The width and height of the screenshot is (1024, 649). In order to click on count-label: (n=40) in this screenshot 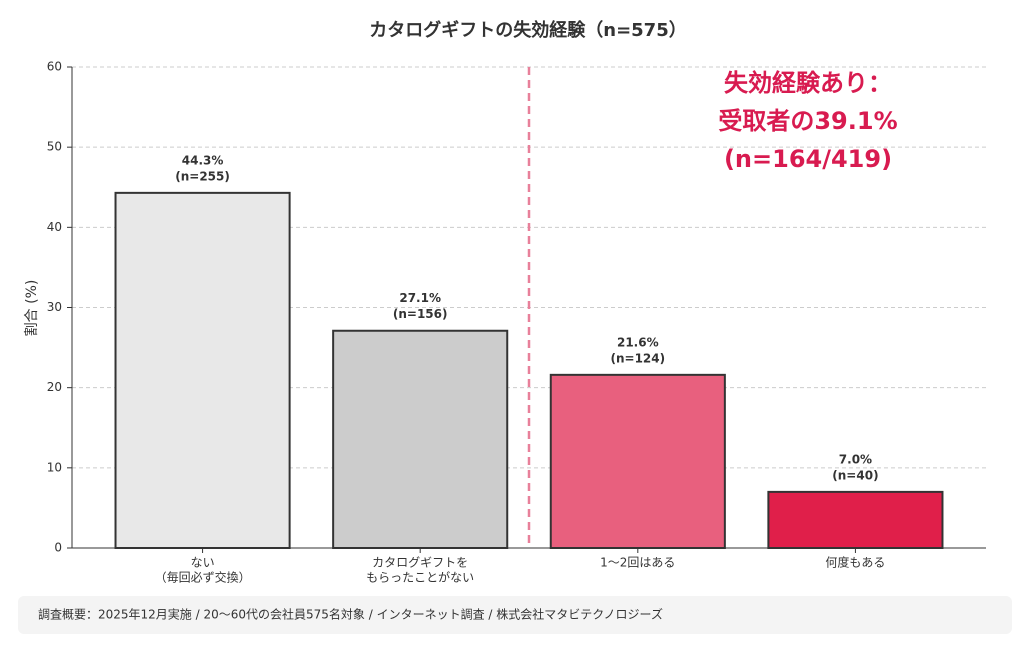, I will do `click(855, 475)`.